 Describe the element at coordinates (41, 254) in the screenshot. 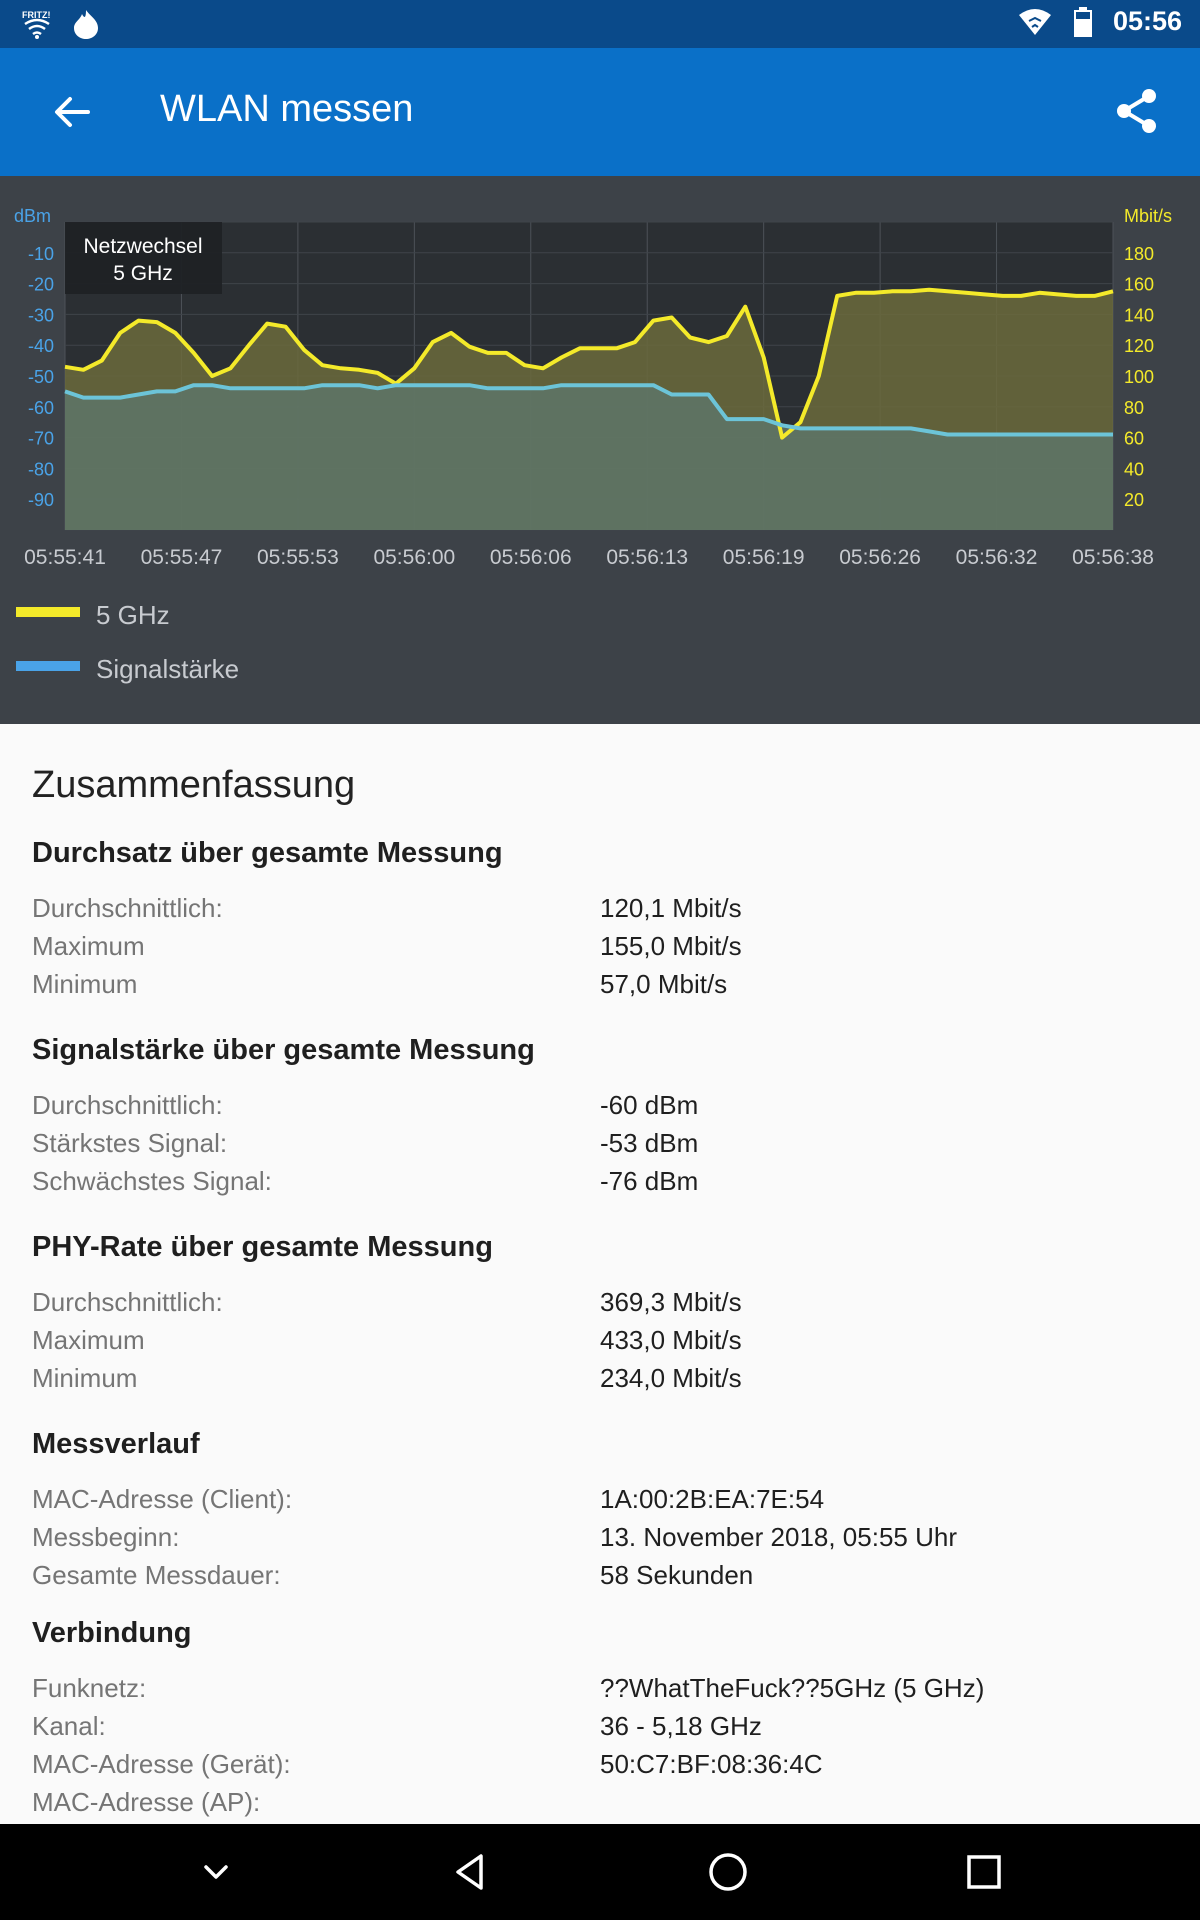

I see `left-tick-label: -10` at that location.